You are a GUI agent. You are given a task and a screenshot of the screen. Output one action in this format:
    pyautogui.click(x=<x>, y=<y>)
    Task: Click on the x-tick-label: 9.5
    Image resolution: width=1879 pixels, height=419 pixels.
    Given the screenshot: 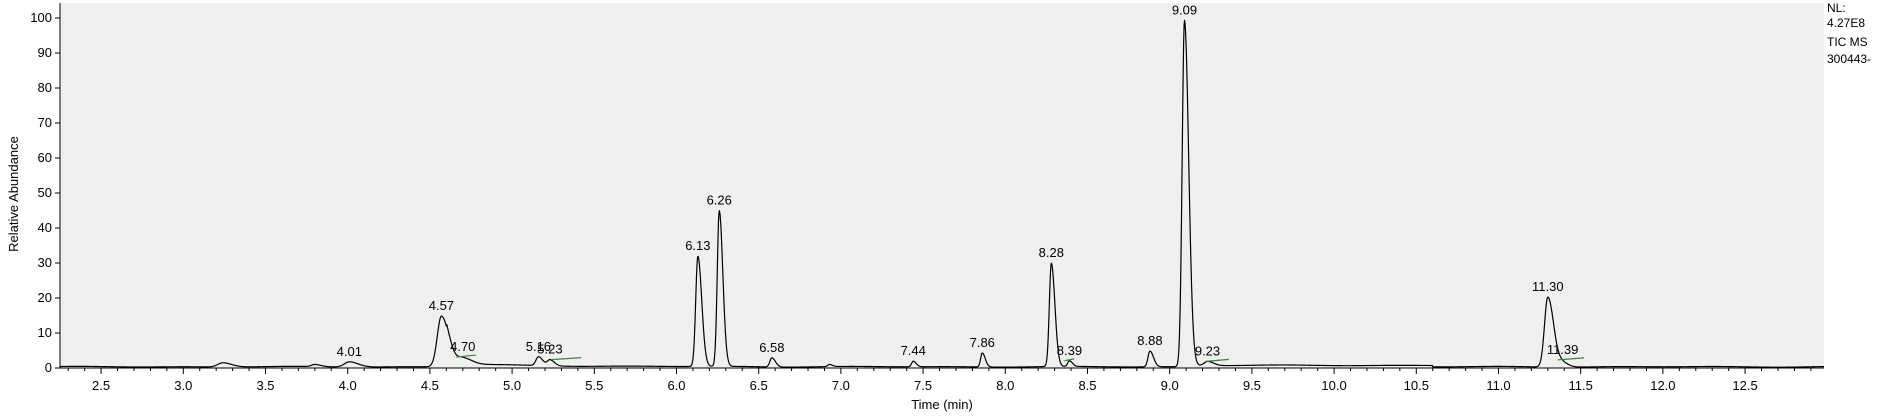 What is the action you would take?
    pyautogui.click(x=1252, y=385)
    